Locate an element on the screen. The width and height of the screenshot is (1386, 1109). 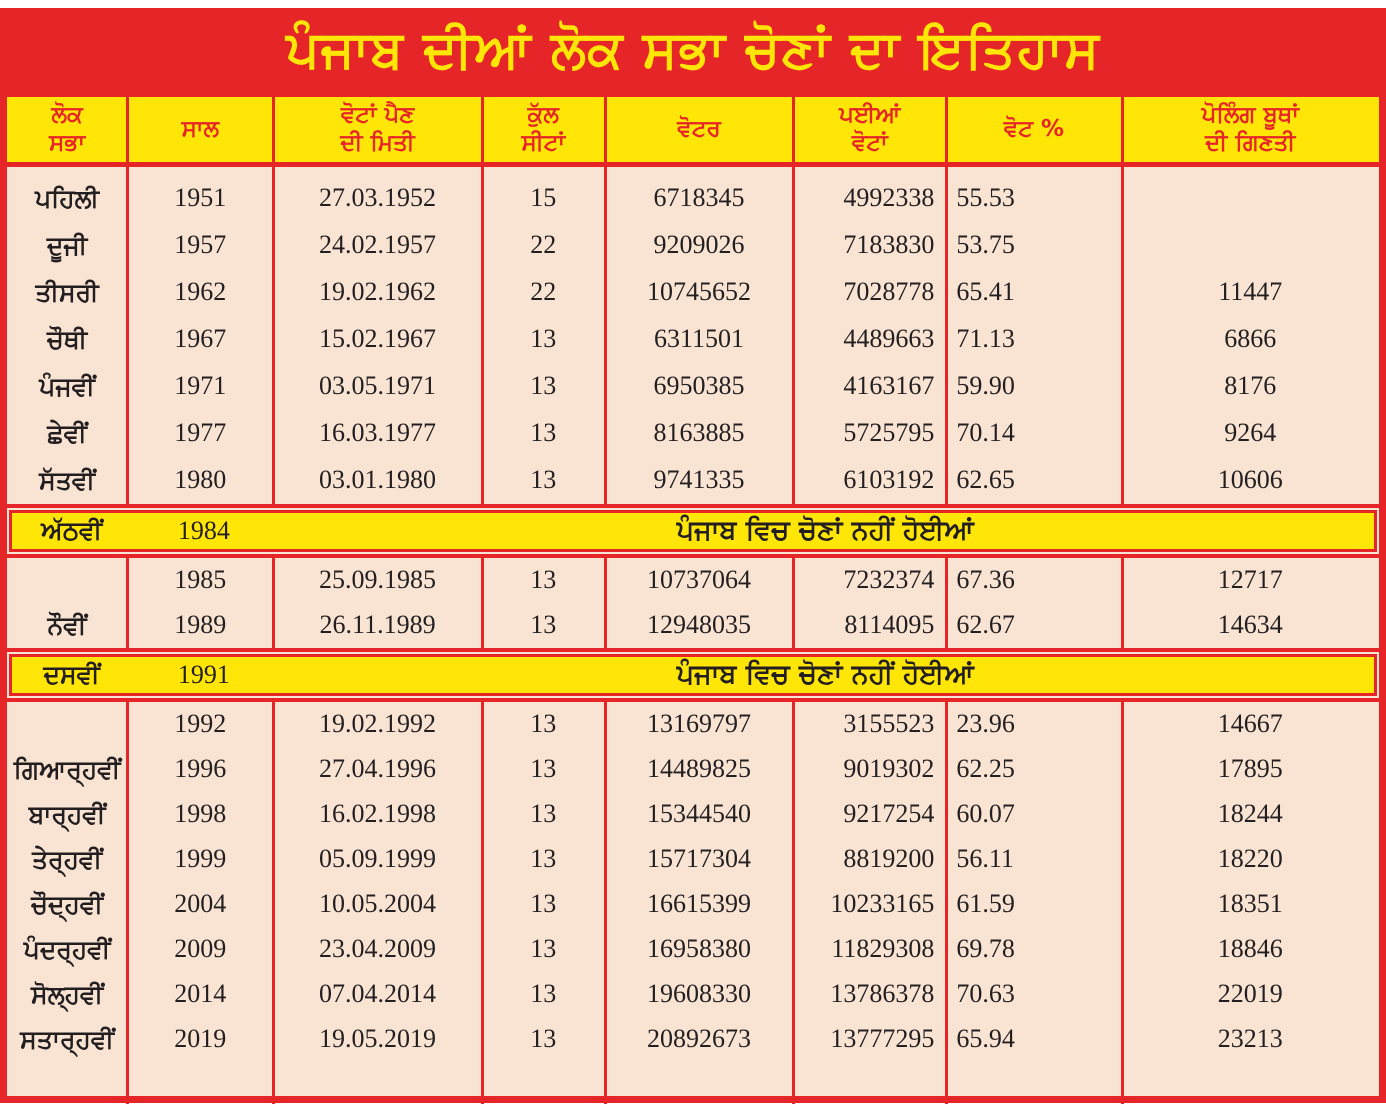
cell-date: 26.11.1989 is located at coordinates (377, 625).